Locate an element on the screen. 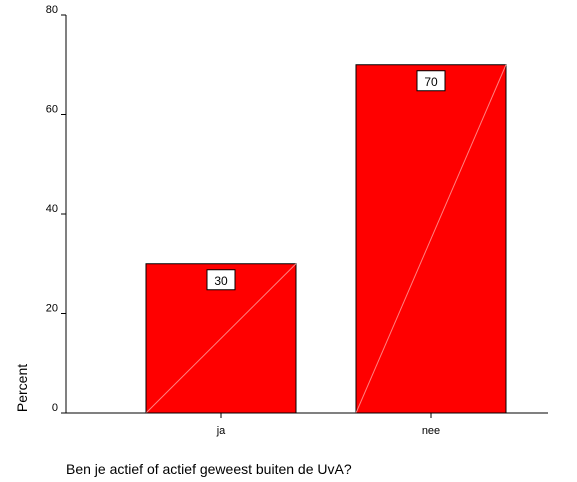  y-axis-title: Percent is located at coordinates (22, 388).